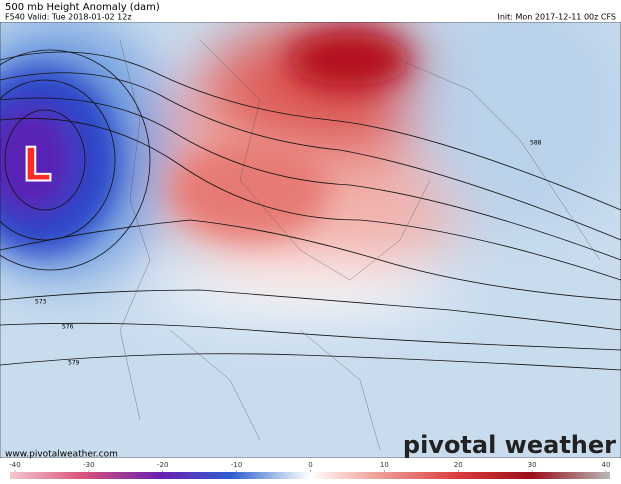 This screenshot has width=621, height=484. Describe the element at coordinates (458, 465) in the screenshot. I see `colorbar-tick-label: 20` at that location.